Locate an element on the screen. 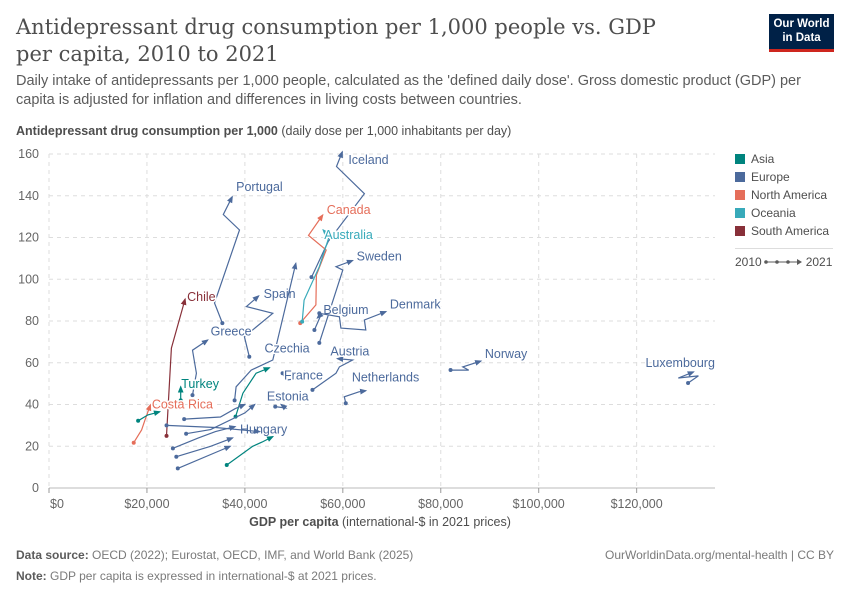 This screenshot has width=850, height=600. legend-label: Asia is located at coordinates (763, 159).